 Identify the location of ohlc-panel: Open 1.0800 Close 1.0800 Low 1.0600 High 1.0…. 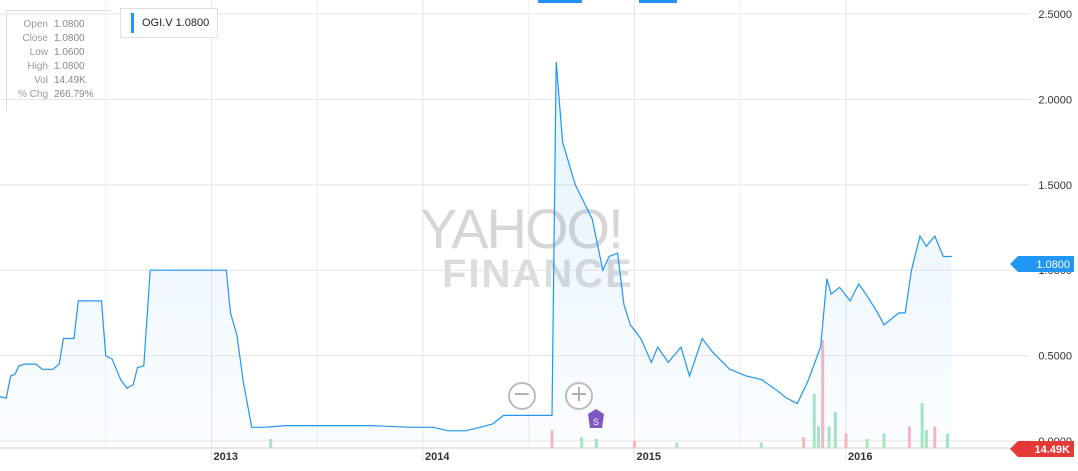
(58, 60).